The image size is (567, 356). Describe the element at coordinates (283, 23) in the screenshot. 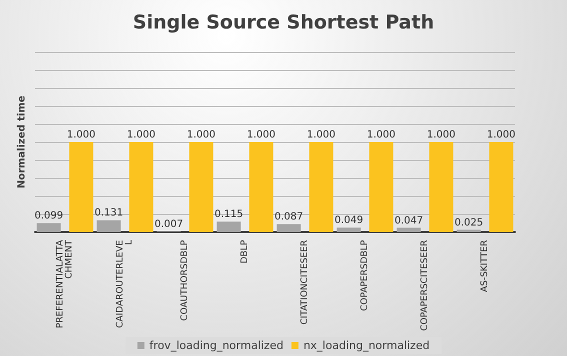

I see `chart-title: Single Source Shortest Path` at that location.